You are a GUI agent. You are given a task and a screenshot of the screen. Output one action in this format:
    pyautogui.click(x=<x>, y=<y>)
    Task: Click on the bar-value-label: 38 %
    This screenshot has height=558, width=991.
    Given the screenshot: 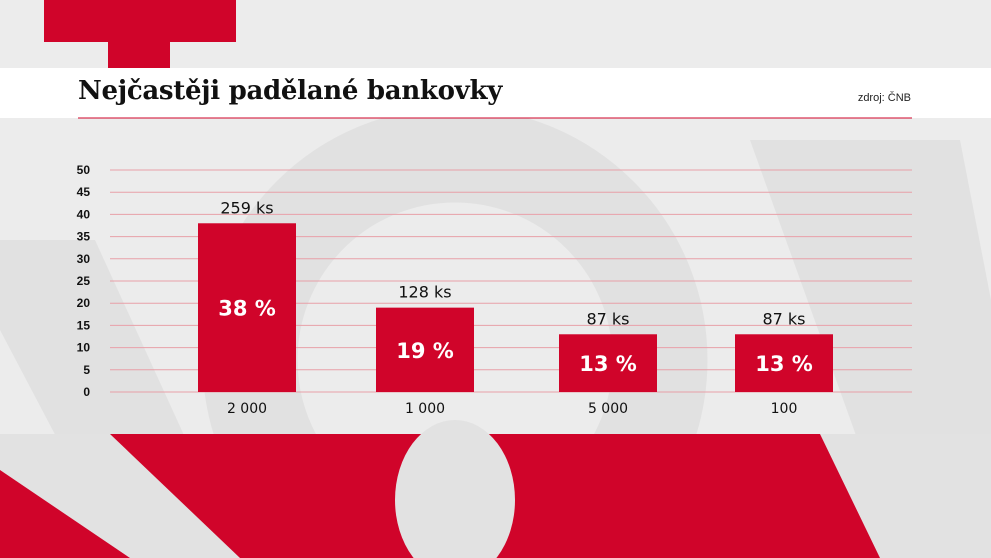 What is the action you would take?
    pyautogui.click(x=247, y=309)
    